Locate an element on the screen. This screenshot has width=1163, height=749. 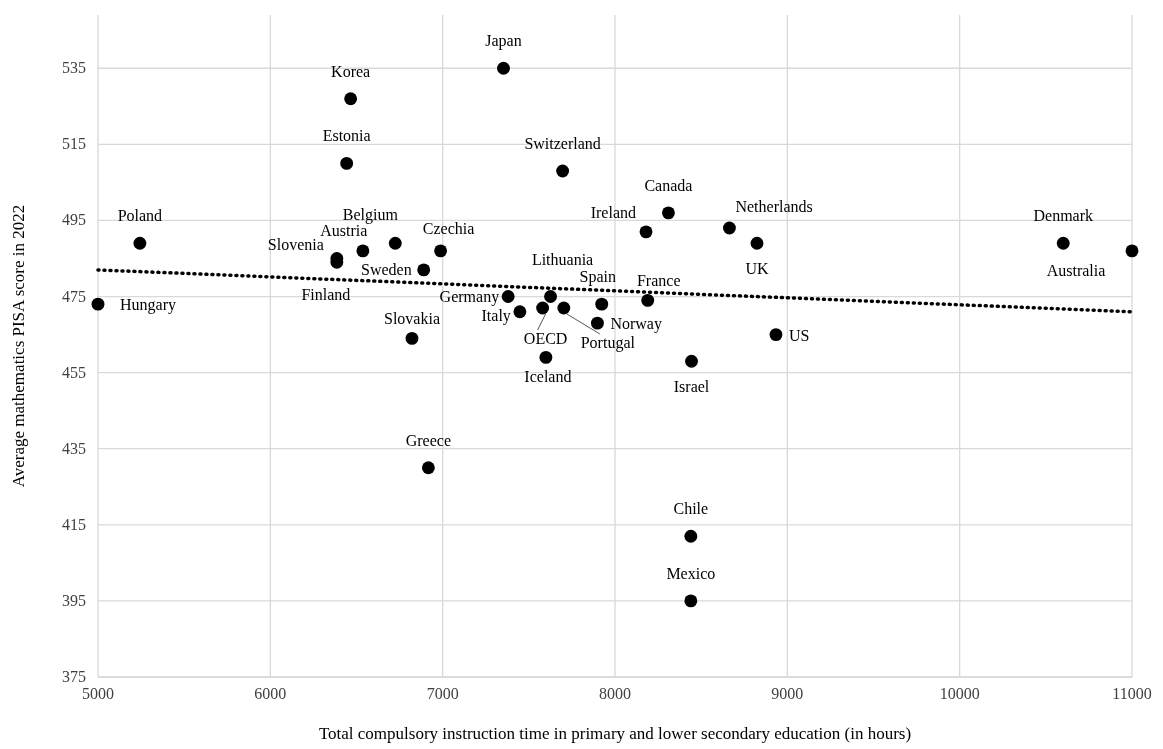
series-label: UK is located at coordinates (757, 269).